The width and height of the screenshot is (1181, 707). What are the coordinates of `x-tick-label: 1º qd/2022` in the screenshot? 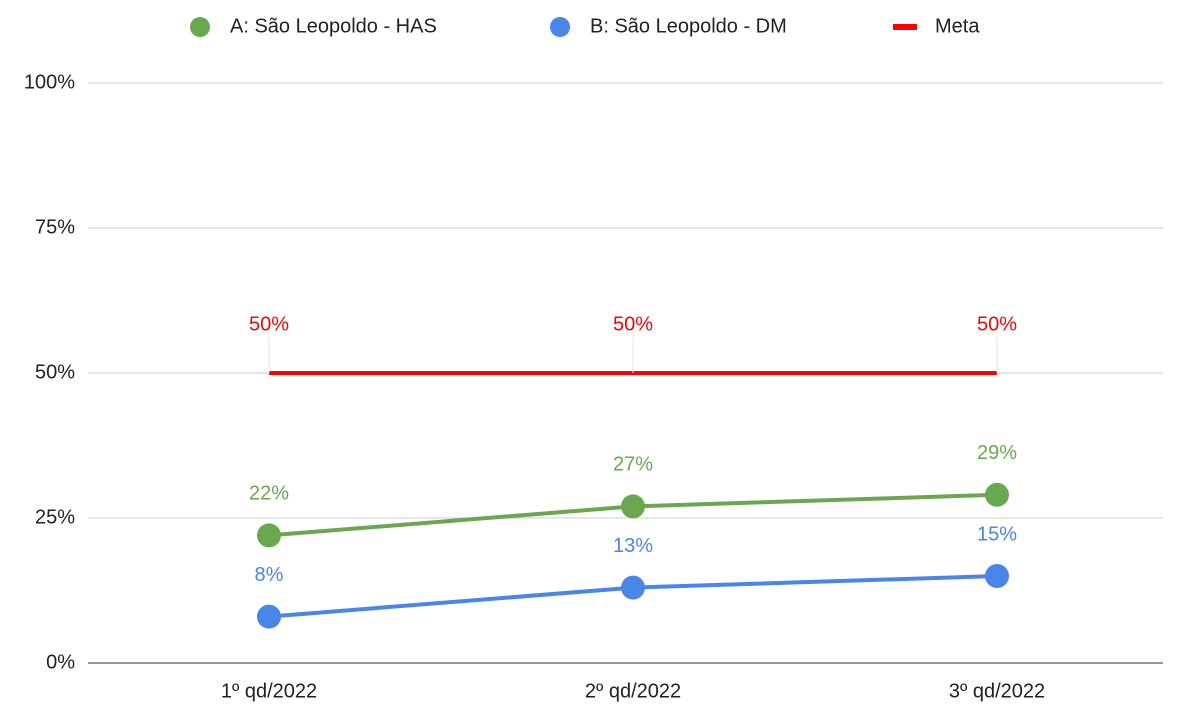 It's located at (269, 691).